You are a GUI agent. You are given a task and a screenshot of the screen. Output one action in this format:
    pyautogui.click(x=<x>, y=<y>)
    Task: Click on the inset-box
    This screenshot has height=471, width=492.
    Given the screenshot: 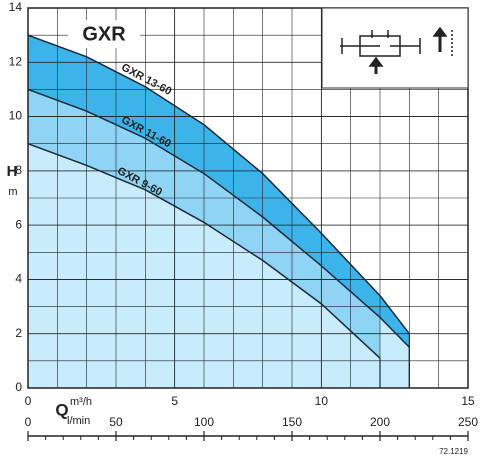 What is the action you would take?
    pyautogui.click(x=395, y=48)
    